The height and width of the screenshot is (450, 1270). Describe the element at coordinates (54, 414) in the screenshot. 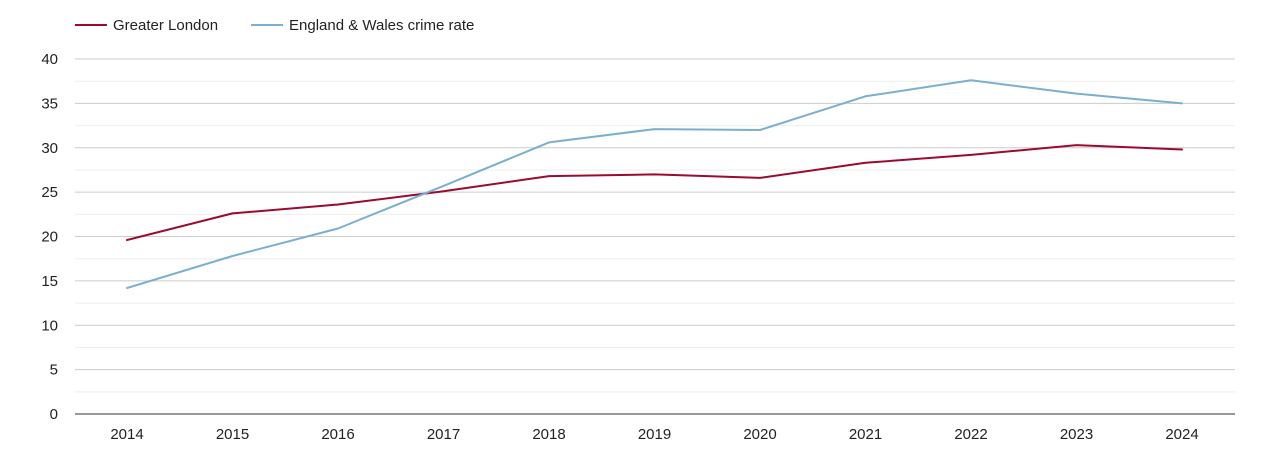

I see `y-tick-label: 0` at that location.